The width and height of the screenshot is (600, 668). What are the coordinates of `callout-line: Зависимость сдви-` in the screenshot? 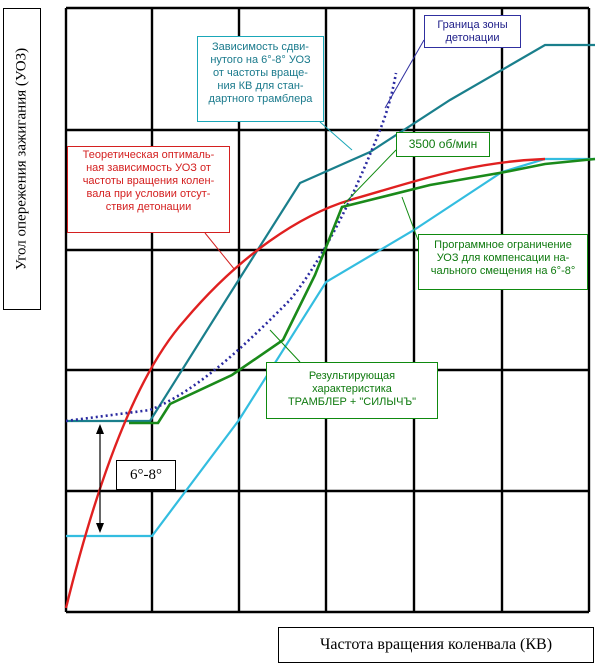 It's located at (260, 47).